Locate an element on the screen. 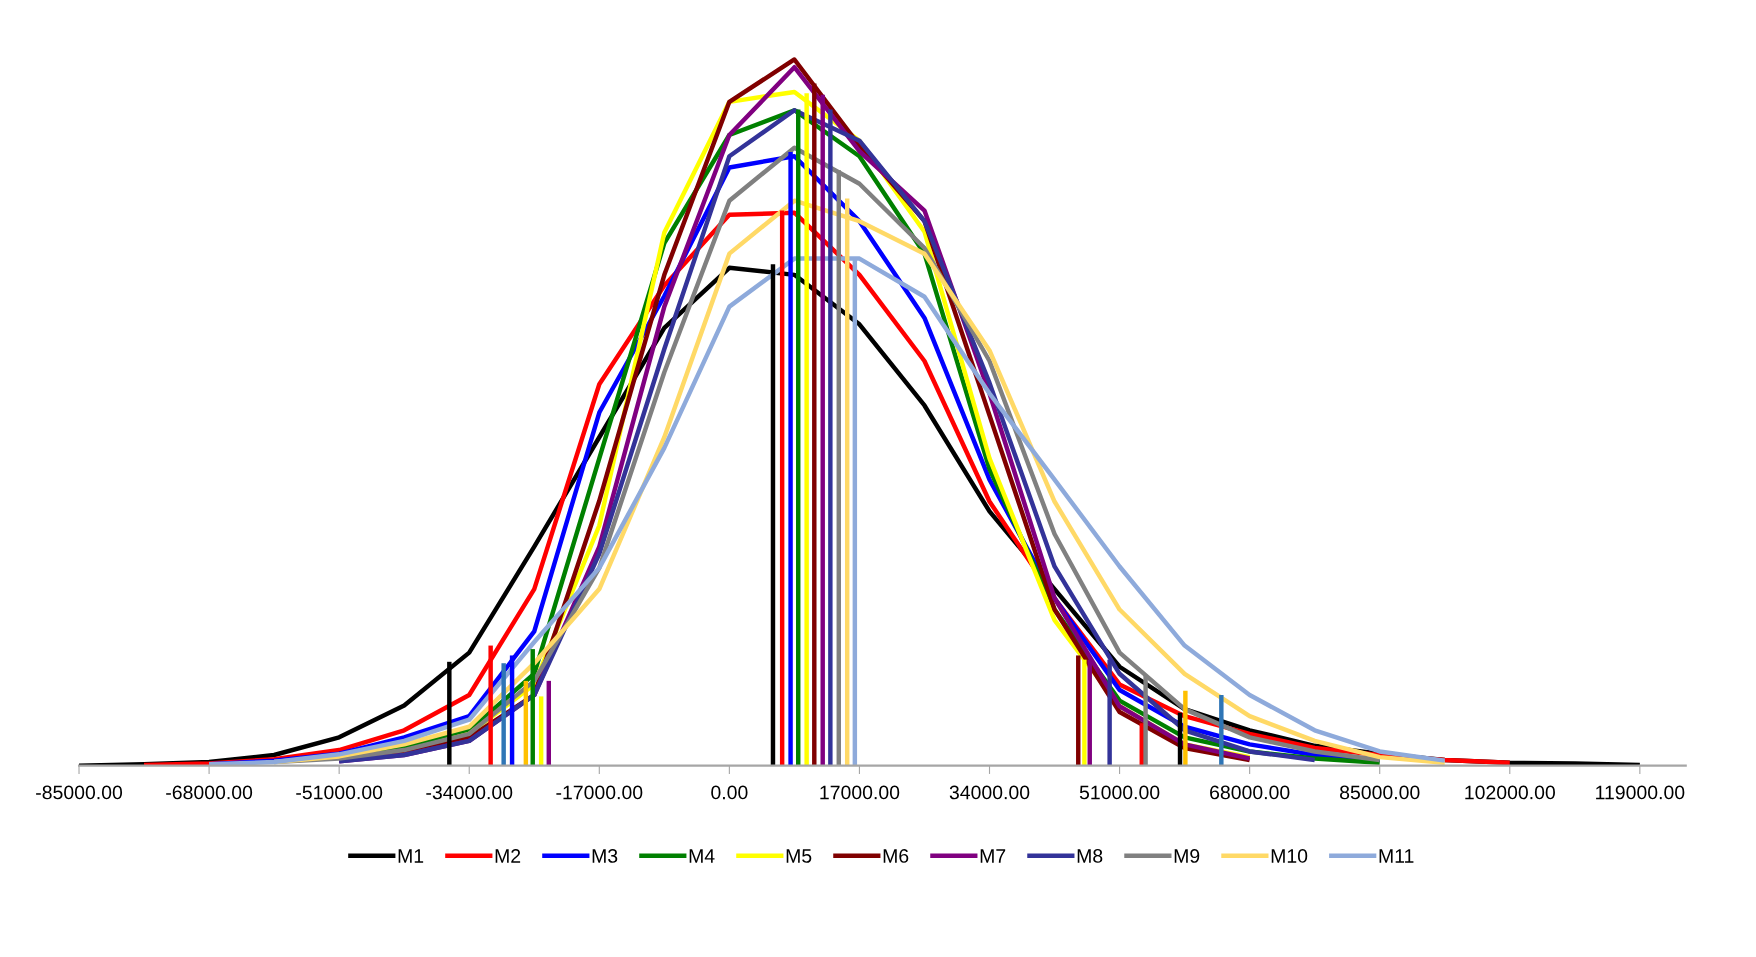 Image resolution: width=1756 pixels, height=957 pixels. legend-label: M7 is located at coordinates (993, 856).